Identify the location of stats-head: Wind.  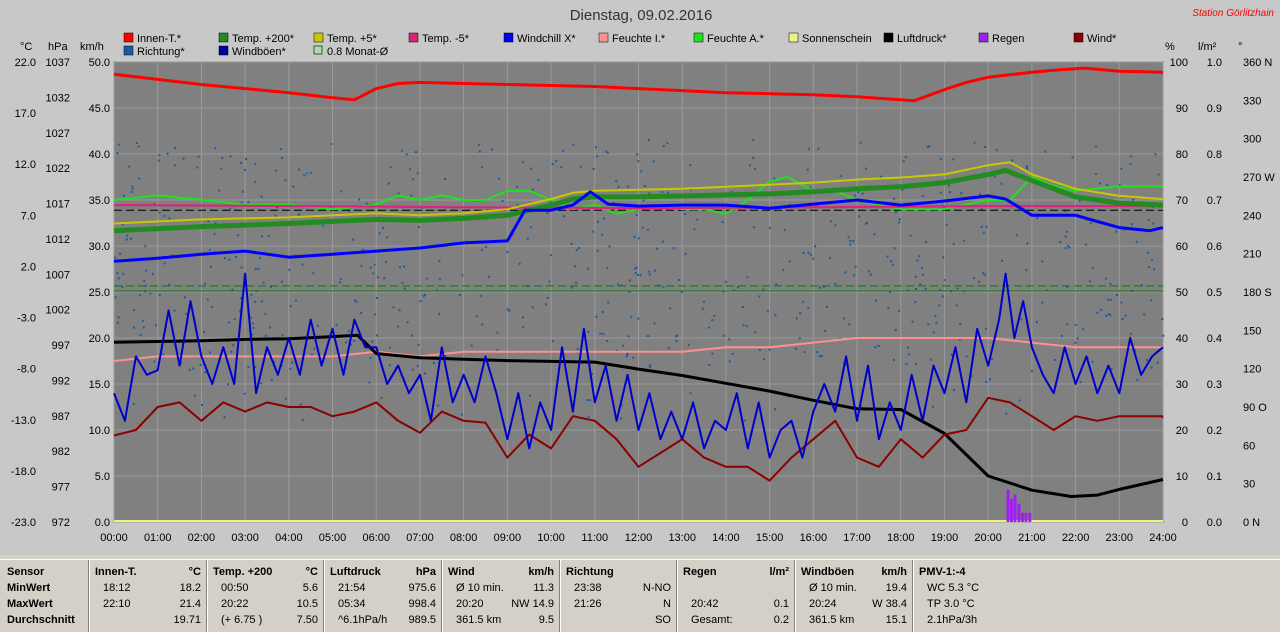
(461, 572).